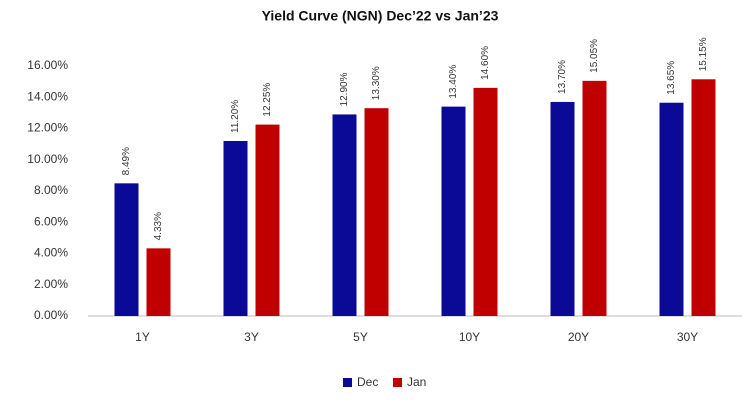 Image resolution: width=750 pixels, height=403 pixels. What do you see at coordinates (51, 315) in the screenshot?
I see `y-tick-label: 0.00%` at bounding box center [51, 315].